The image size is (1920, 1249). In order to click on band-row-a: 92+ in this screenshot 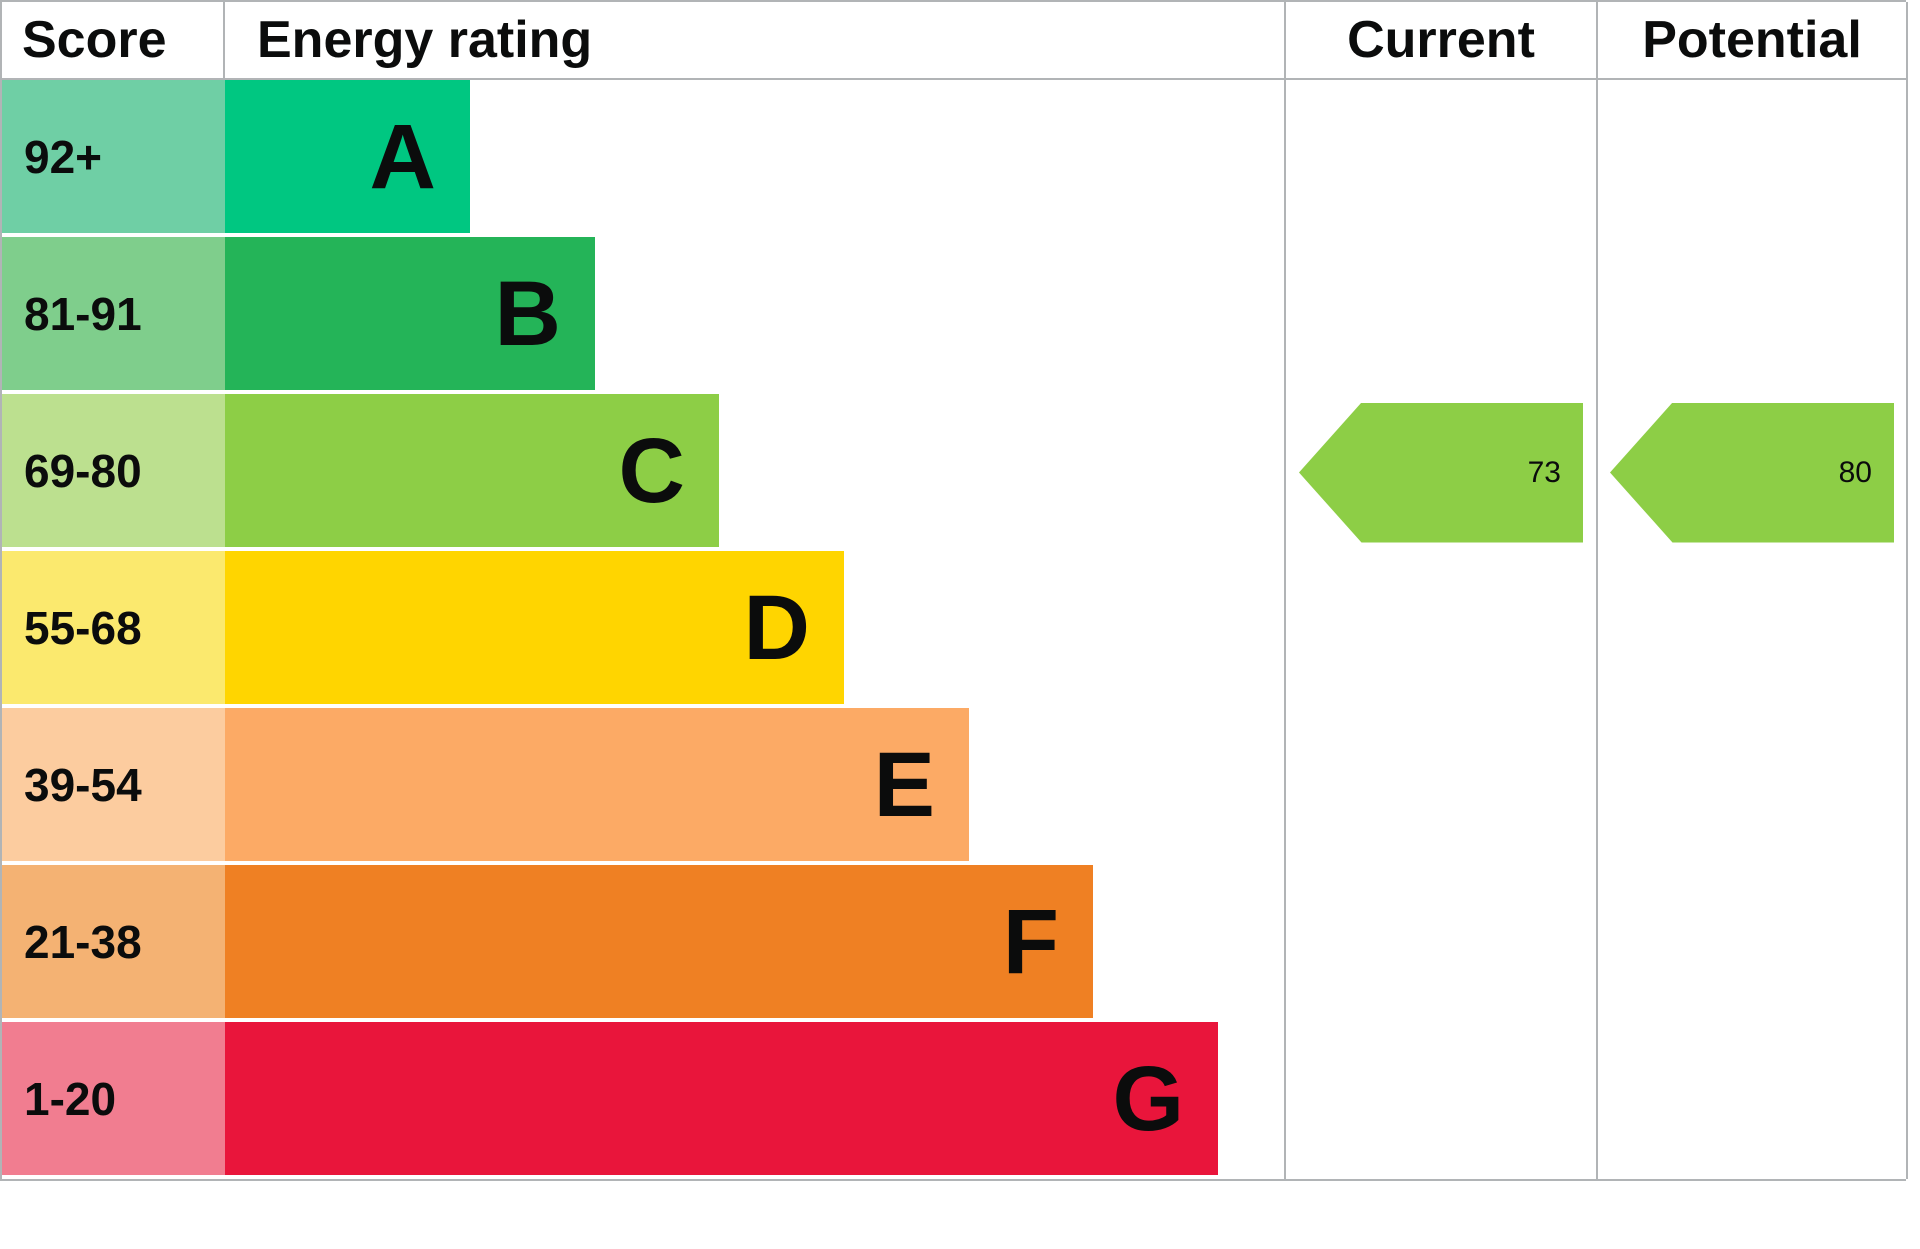, I will do `click(113, 158)`.